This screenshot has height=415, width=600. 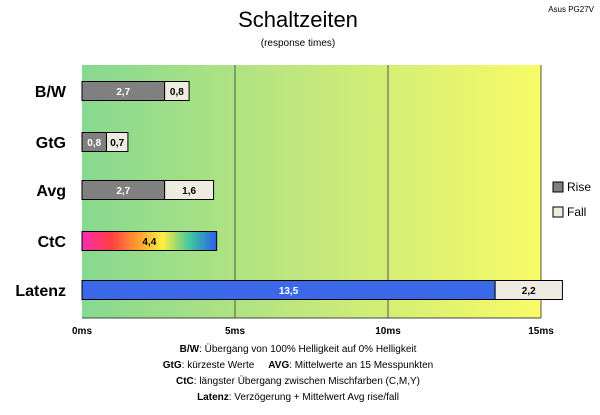 I want to click on corner-label: Asus PG27V, so click(x=571, y=9).